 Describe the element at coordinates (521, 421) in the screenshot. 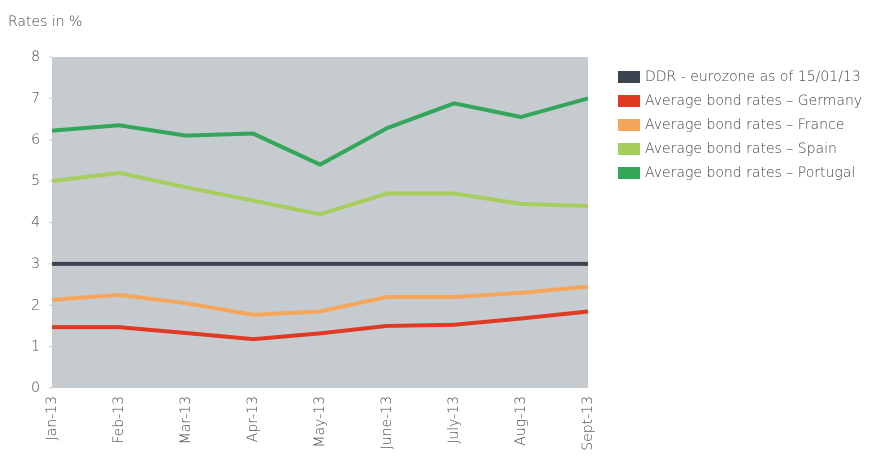

I see `x-tick-label: Aug-13` at that location.